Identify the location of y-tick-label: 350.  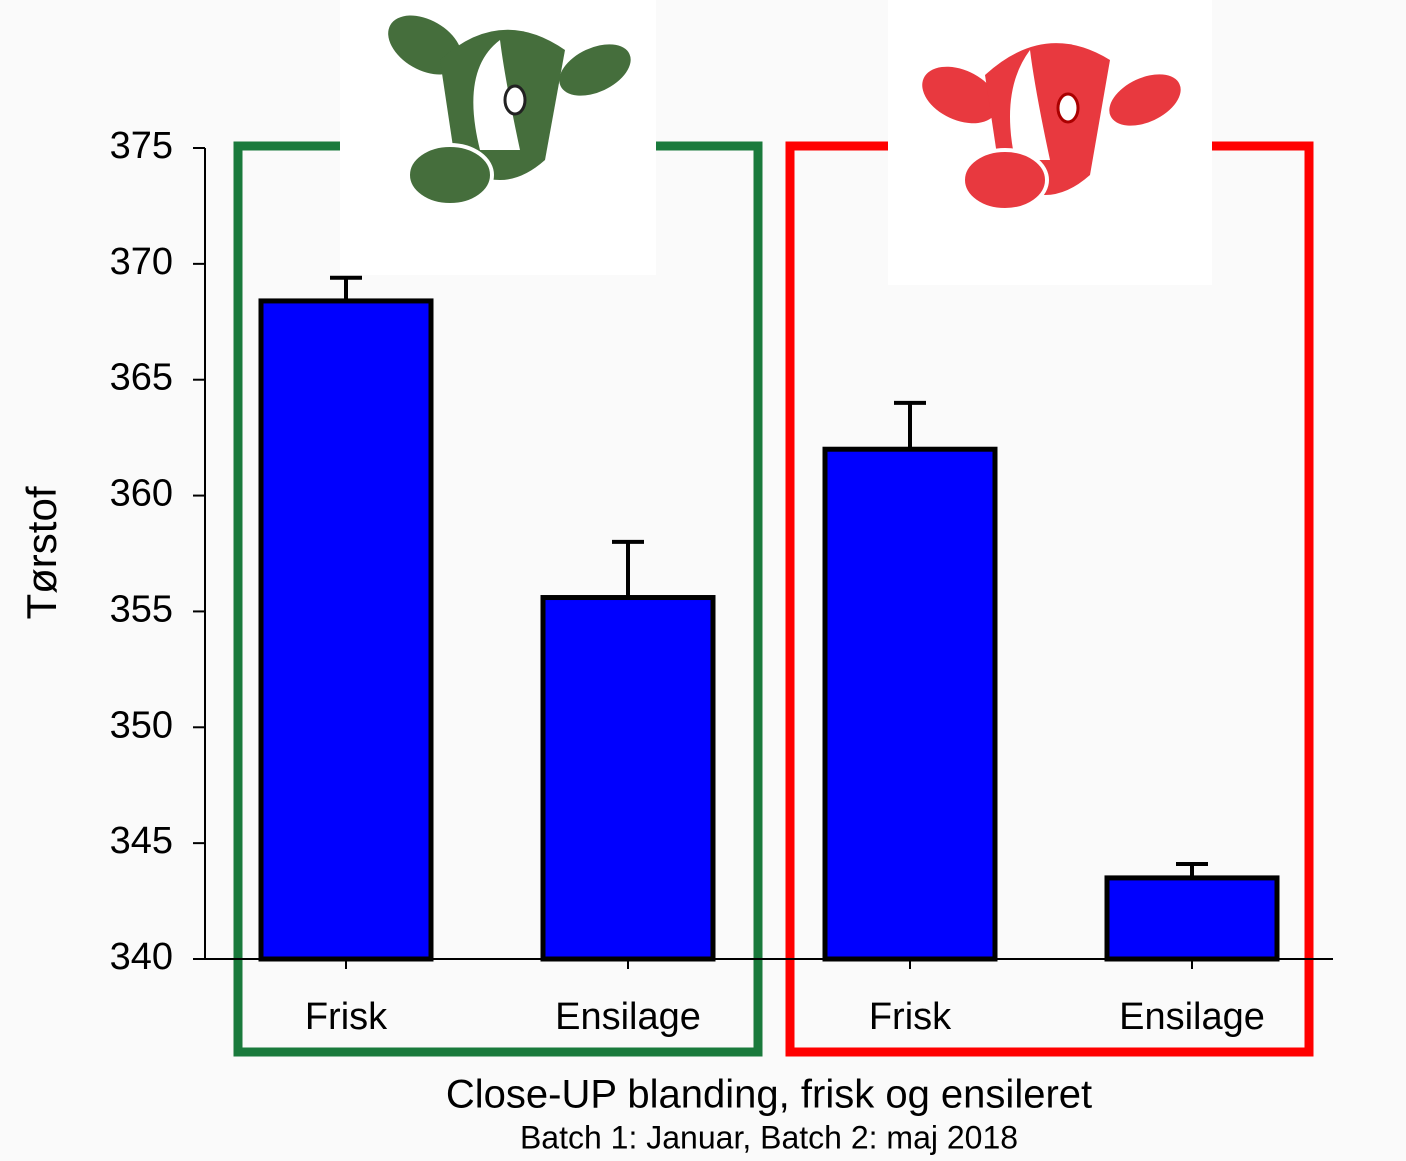
(141, 725).